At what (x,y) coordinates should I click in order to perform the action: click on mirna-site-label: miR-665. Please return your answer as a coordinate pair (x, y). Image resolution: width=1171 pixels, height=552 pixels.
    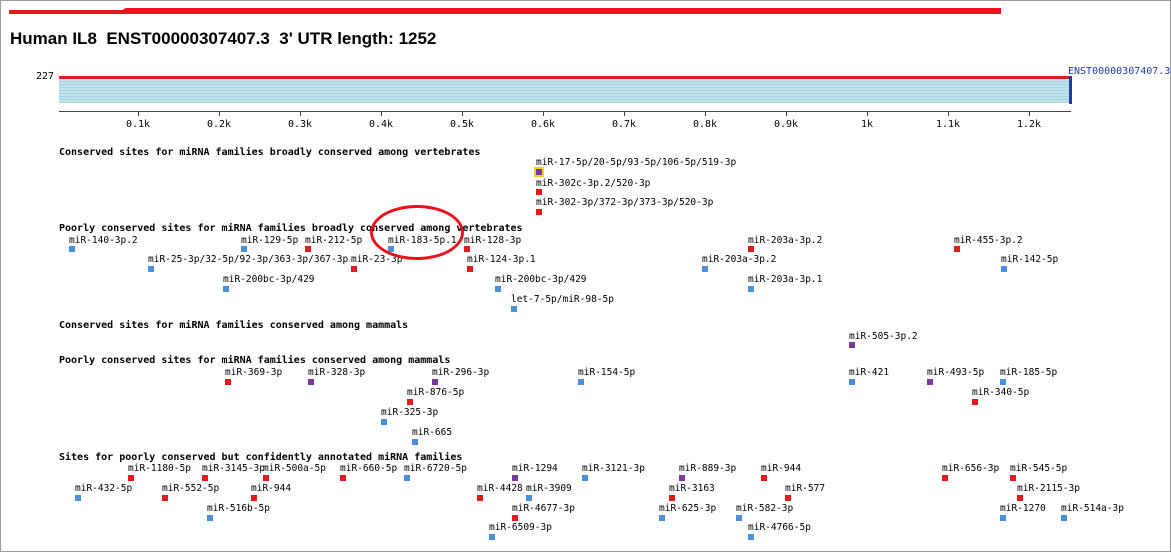
    Looking at the image, I should click on (432, 432).